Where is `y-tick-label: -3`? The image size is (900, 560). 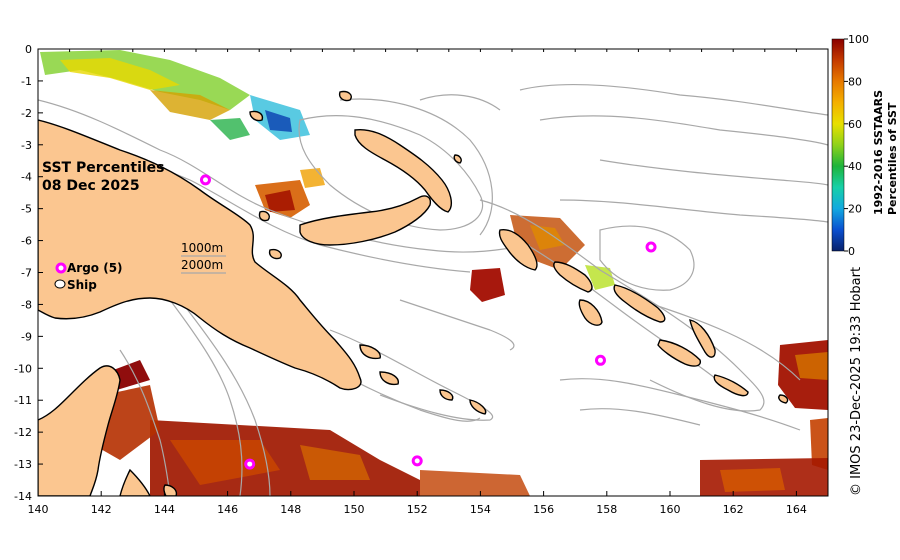
y-tick-label: -3 is located at coordinates (26, 145).